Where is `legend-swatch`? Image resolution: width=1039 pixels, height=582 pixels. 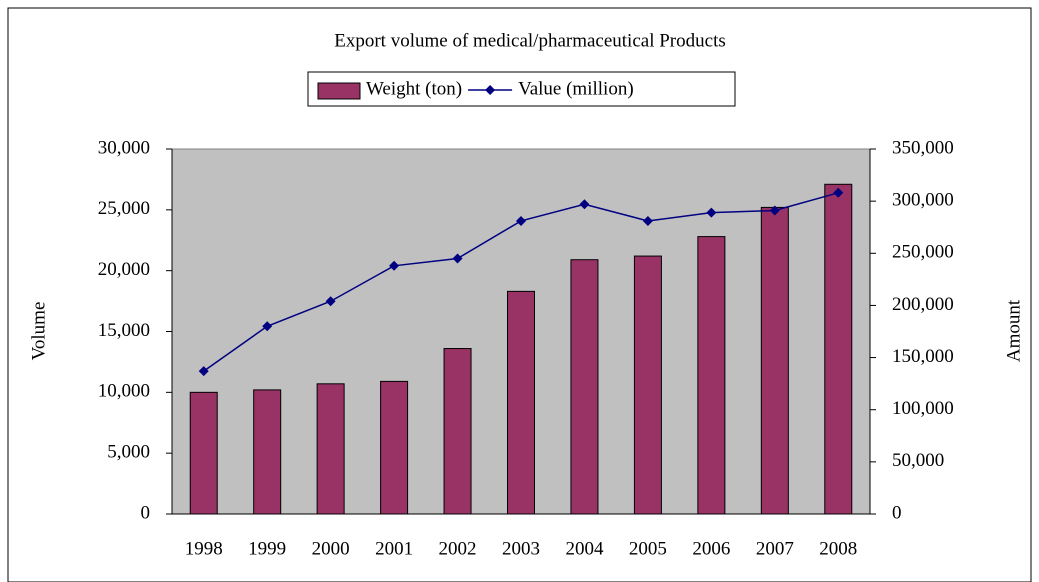
legend-swatch is located at coordinates (339, 91).